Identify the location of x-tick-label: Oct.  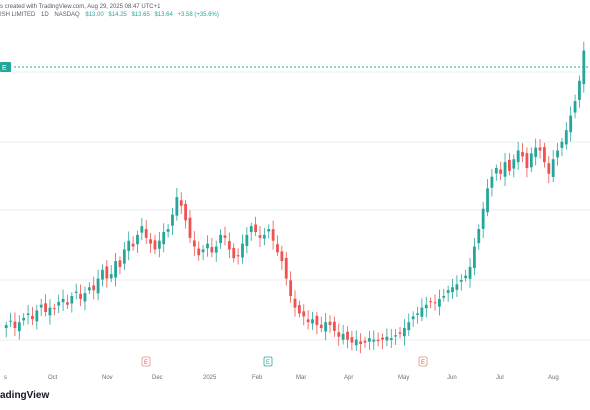
(53, 378).